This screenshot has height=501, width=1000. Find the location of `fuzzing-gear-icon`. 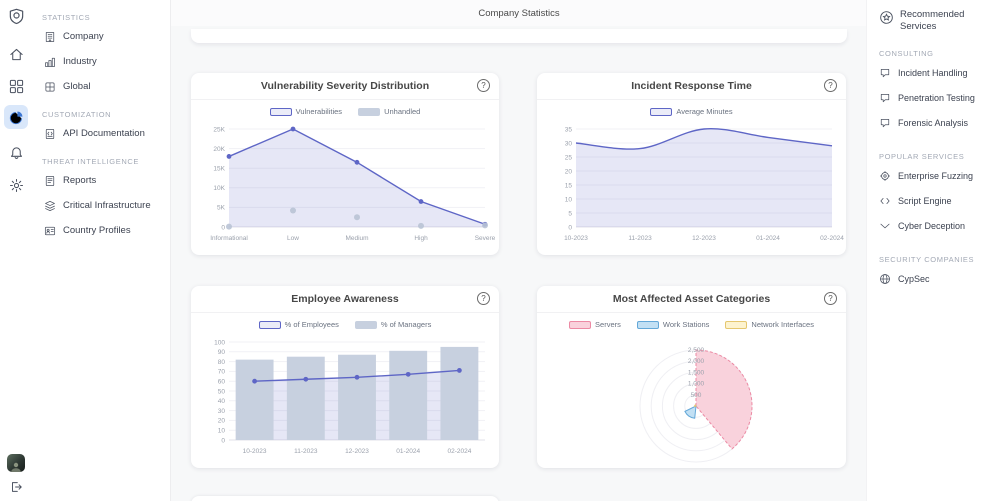

fuzzing-gear-icon is located at coordinates (885, 176).